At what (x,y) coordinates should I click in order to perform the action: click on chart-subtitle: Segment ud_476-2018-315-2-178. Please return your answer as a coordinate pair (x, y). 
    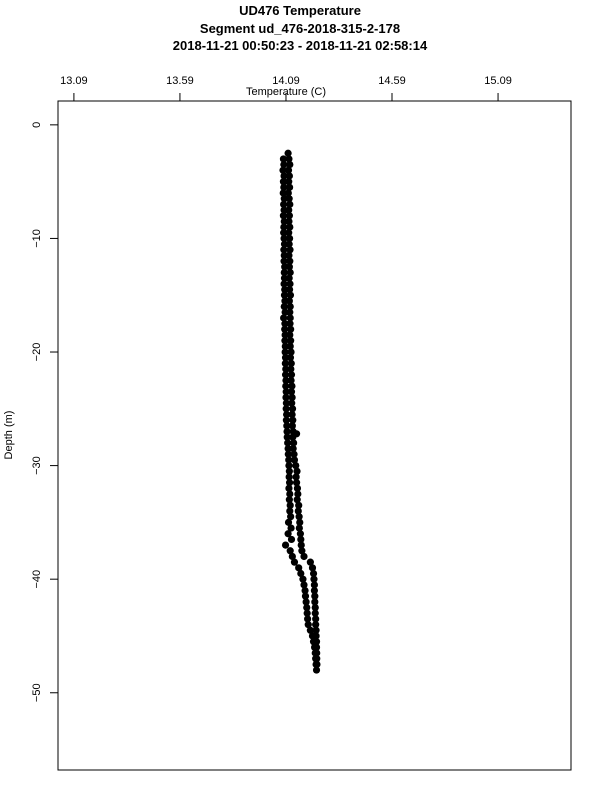
    Looking at the image, I should click on (300, 28).